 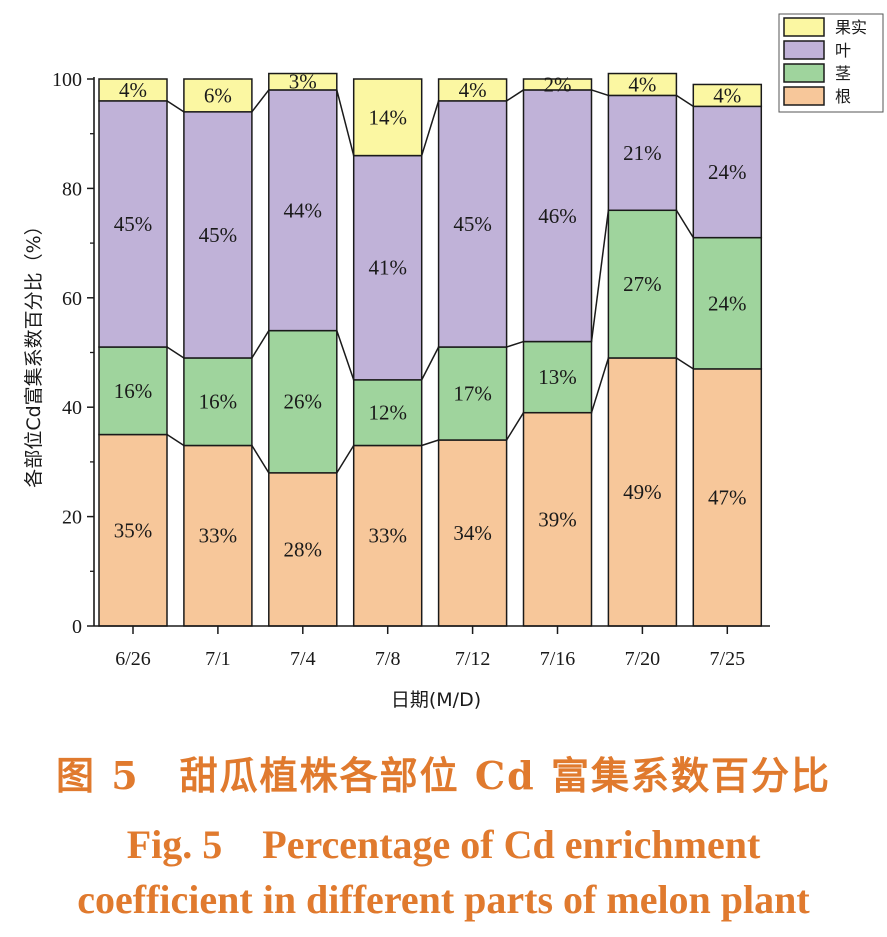 I want to click on y-tick-label: 100, so click(x=67, y=80).